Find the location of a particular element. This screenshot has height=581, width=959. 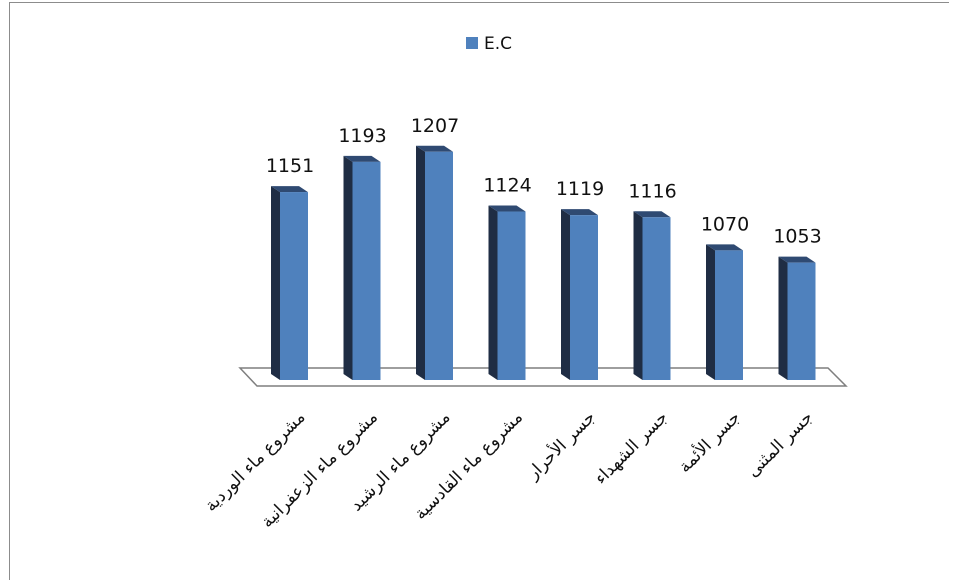

value-label: 1124 is located at coordinates (507, 186).